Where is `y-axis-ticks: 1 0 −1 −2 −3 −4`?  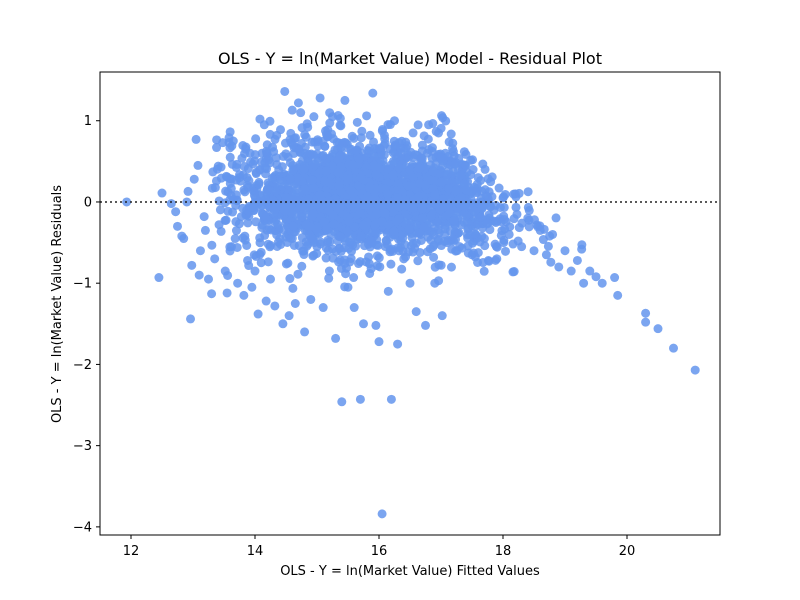 y-axis-ticks: 1 0 −1 −2 −3 −4 is located at coordinates (86, 324).